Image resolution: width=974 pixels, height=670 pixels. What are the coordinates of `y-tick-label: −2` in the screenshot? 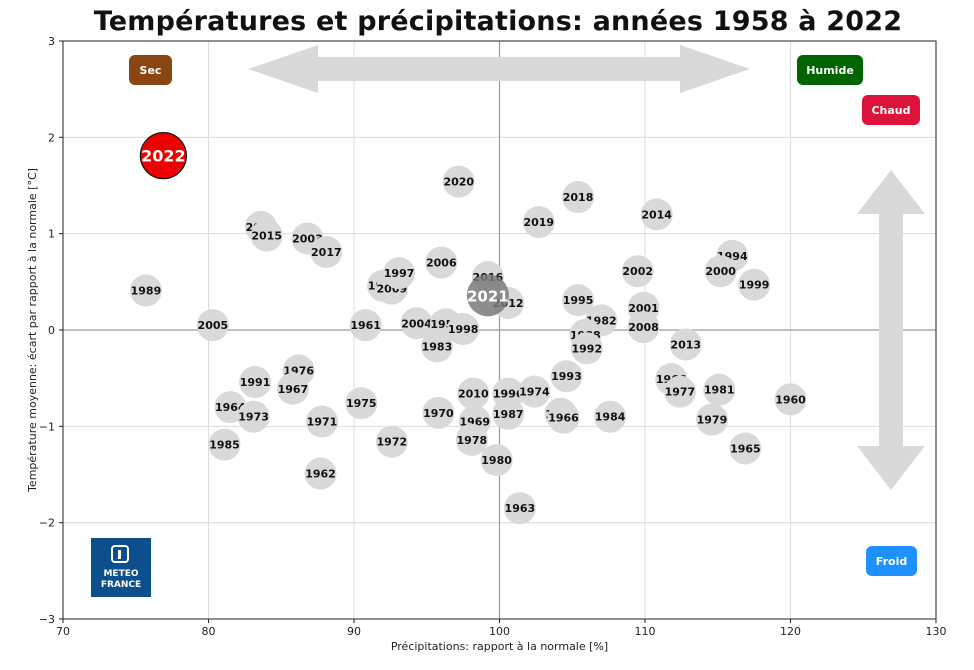 It's located at (47, 523).